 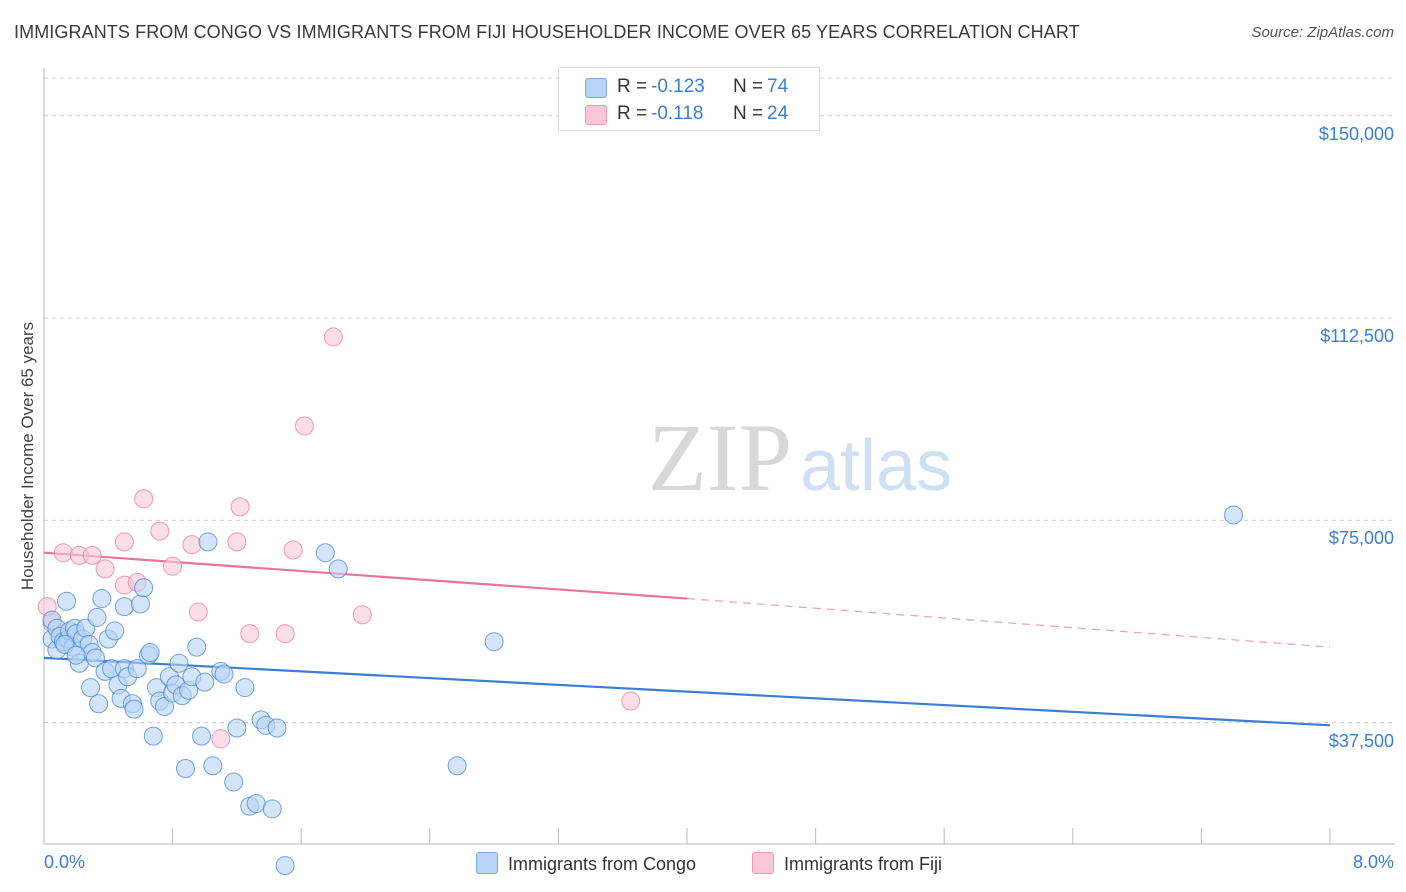 I want to click on legend-label-fiji: Immigrants from Fiji, so click(x=863, y=864).